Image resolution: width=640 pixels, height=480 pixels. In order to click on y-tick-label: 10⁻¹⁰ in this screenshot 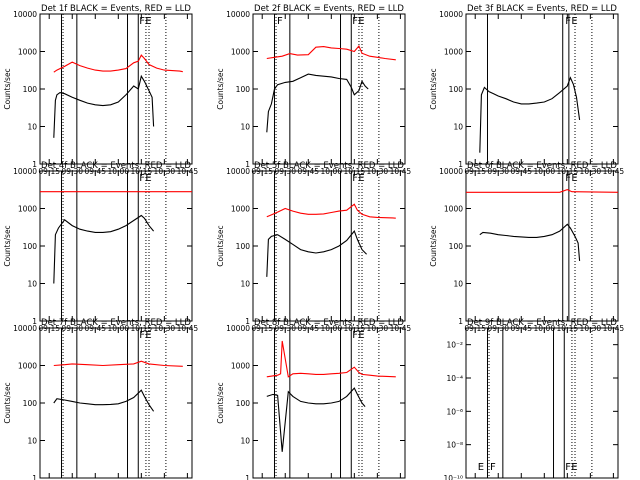, I will do `click(453, 477)`.